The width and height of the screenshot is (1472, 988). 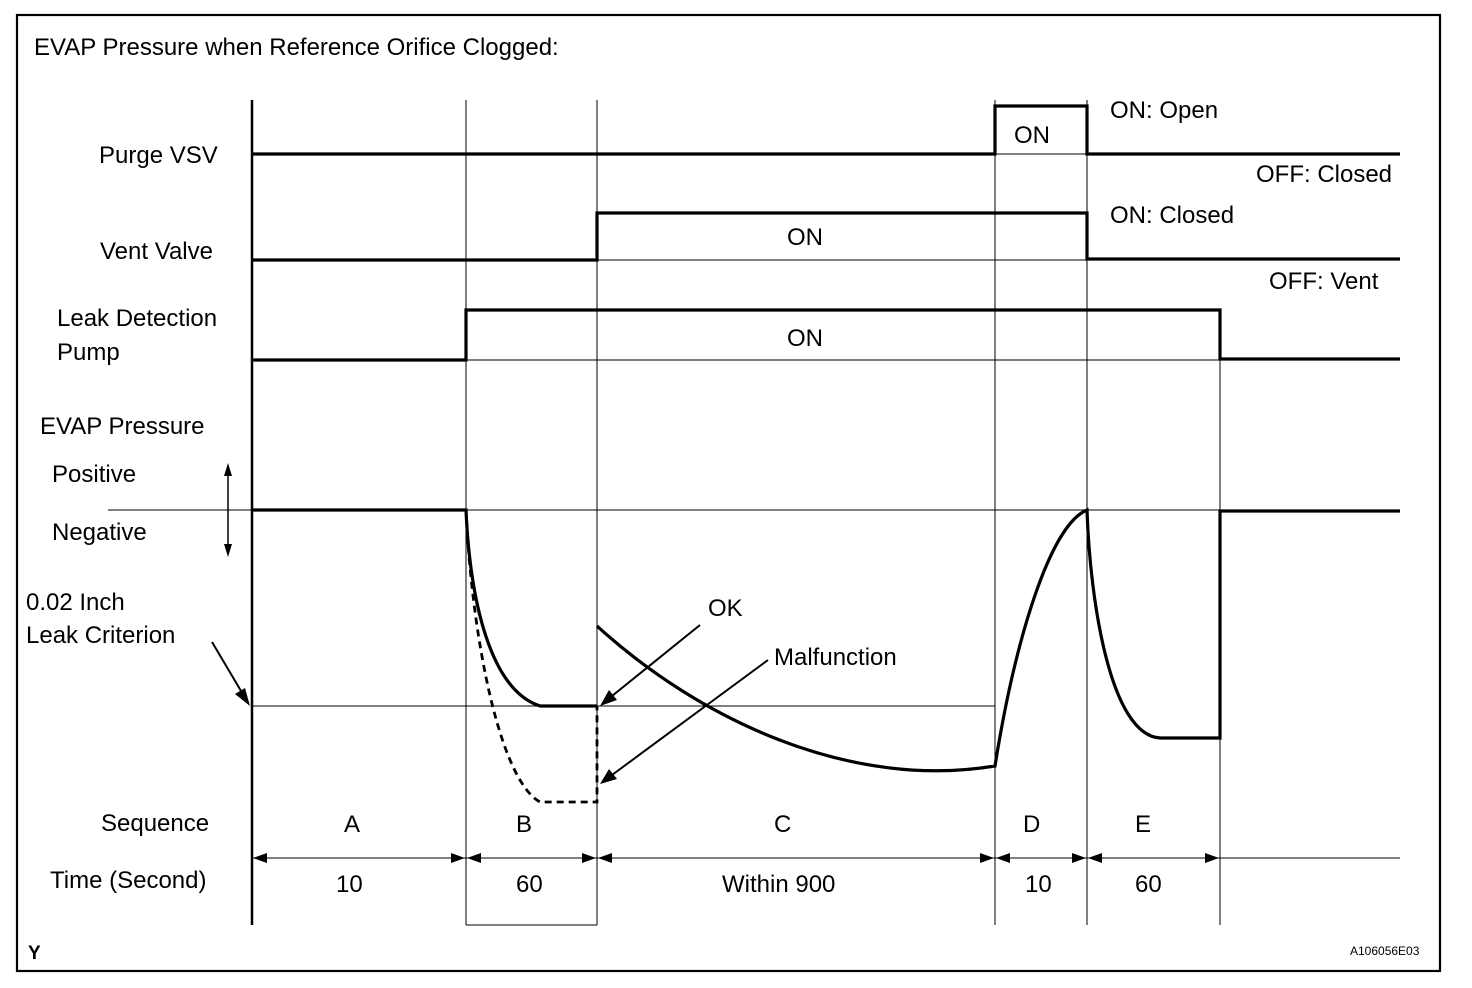 I want to click on purge-vsv-off-state: OFF: Closed, so click(x=1324, y=174).